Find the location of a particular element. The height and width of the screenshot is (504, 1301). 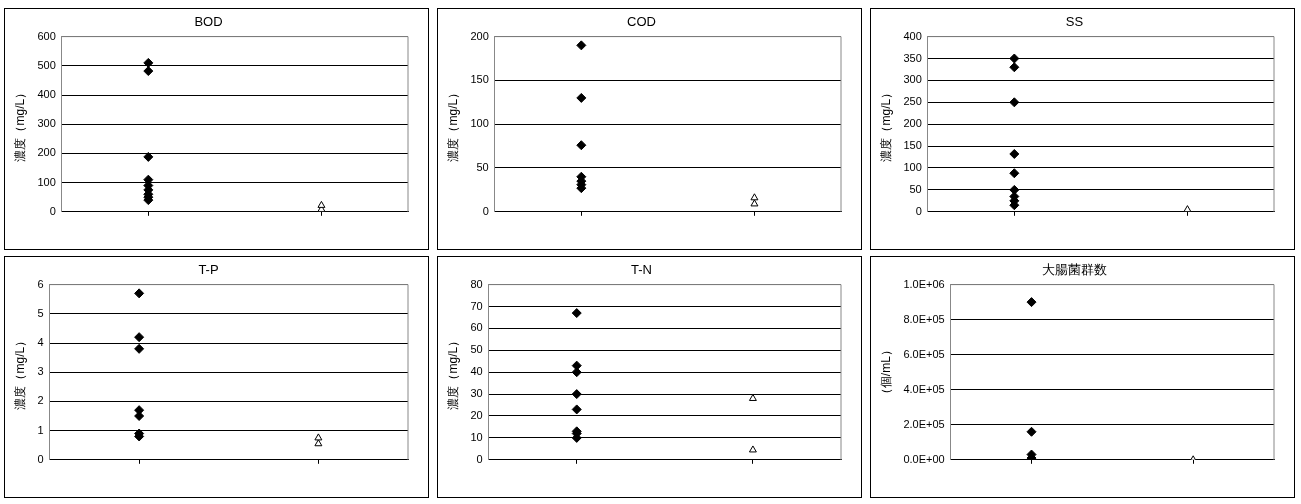

y-tick-label: 3 is located at coordinates (40, 371).